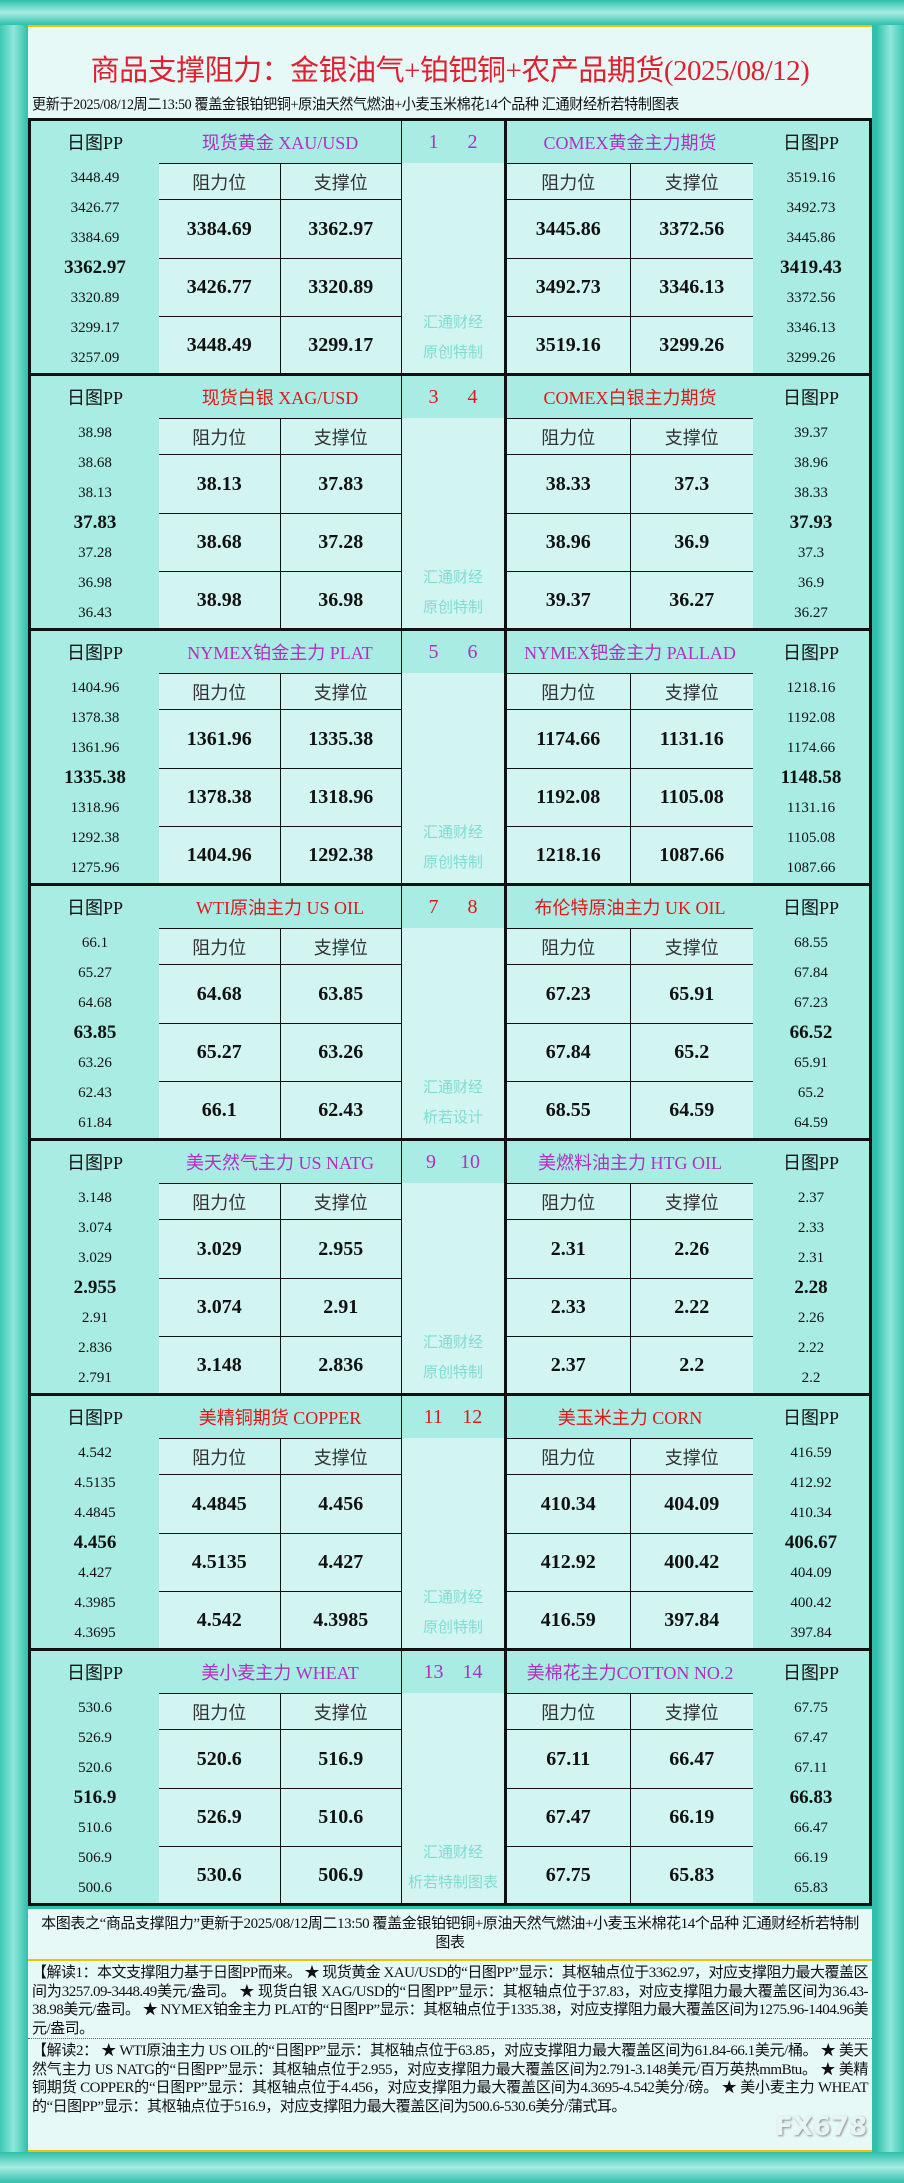 The width and height of the screenshot is (904, 2183). What do you see at coordinates (95, 943) in the screenshot?
I see `pp-level-value: 66.1` at bounding box center [95, 943].